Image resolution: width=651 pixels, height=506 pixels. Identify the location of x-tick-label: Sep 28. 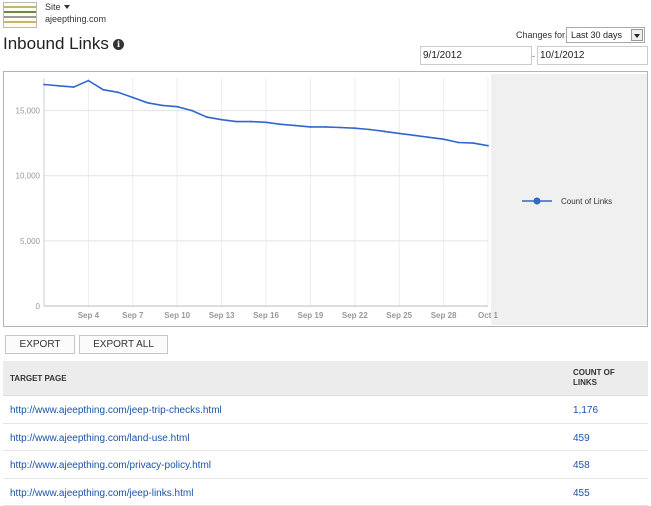
(444, 315).